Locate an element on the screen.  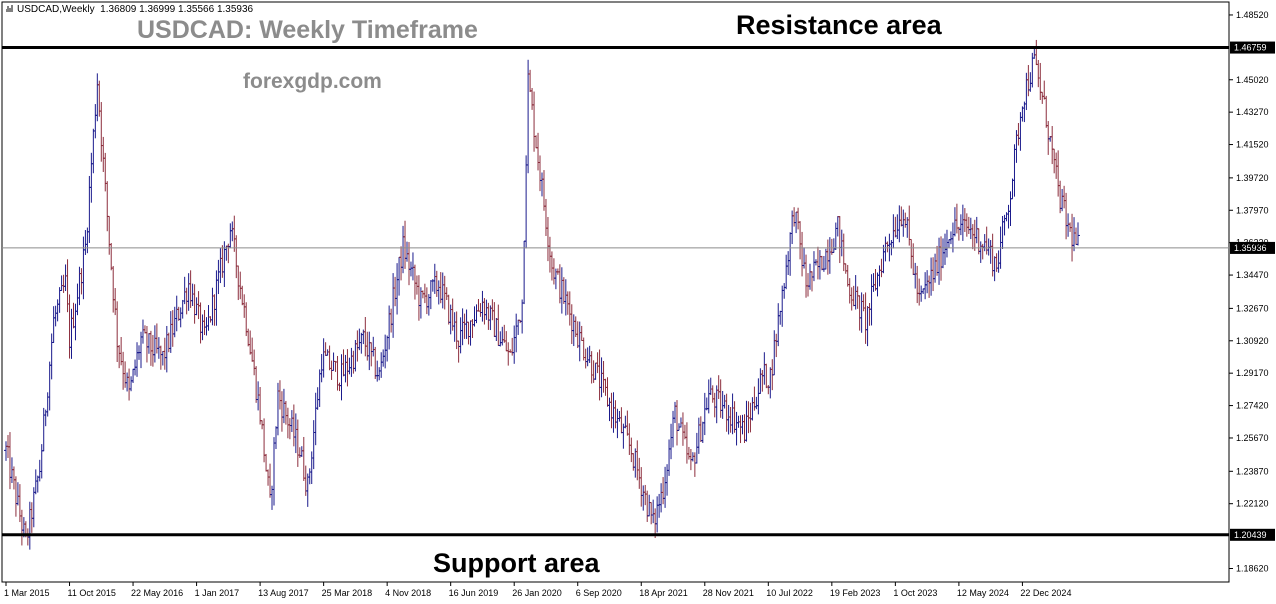
y-tick-label: 1.23870 is located at coordinates (1252, 471).